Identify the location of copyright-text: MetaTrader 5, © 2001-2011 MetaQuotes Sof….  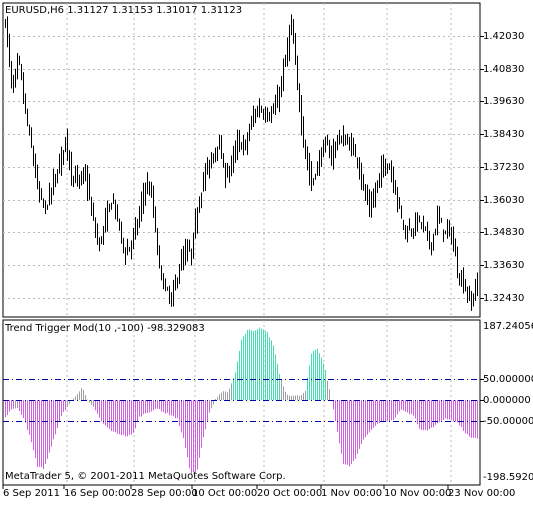
(145, 476).